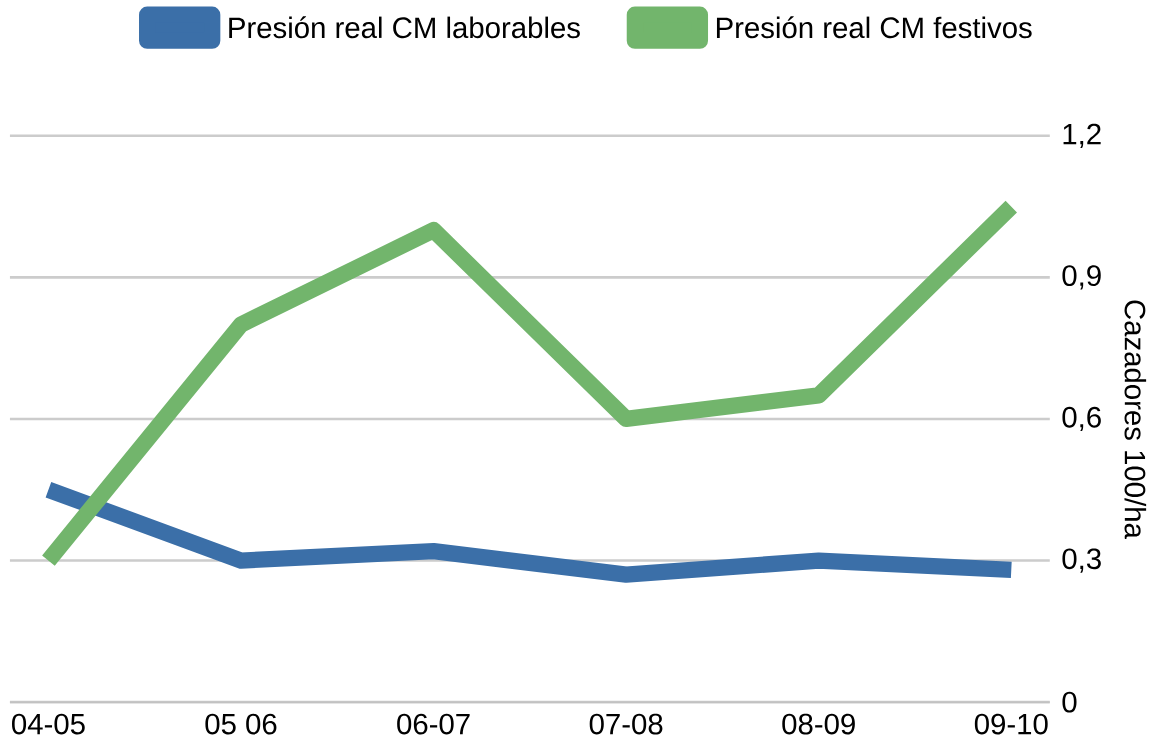 This screenshot has height=745, width=1157. I want to click on x-tick-label: 06-07, so click(433, 724).